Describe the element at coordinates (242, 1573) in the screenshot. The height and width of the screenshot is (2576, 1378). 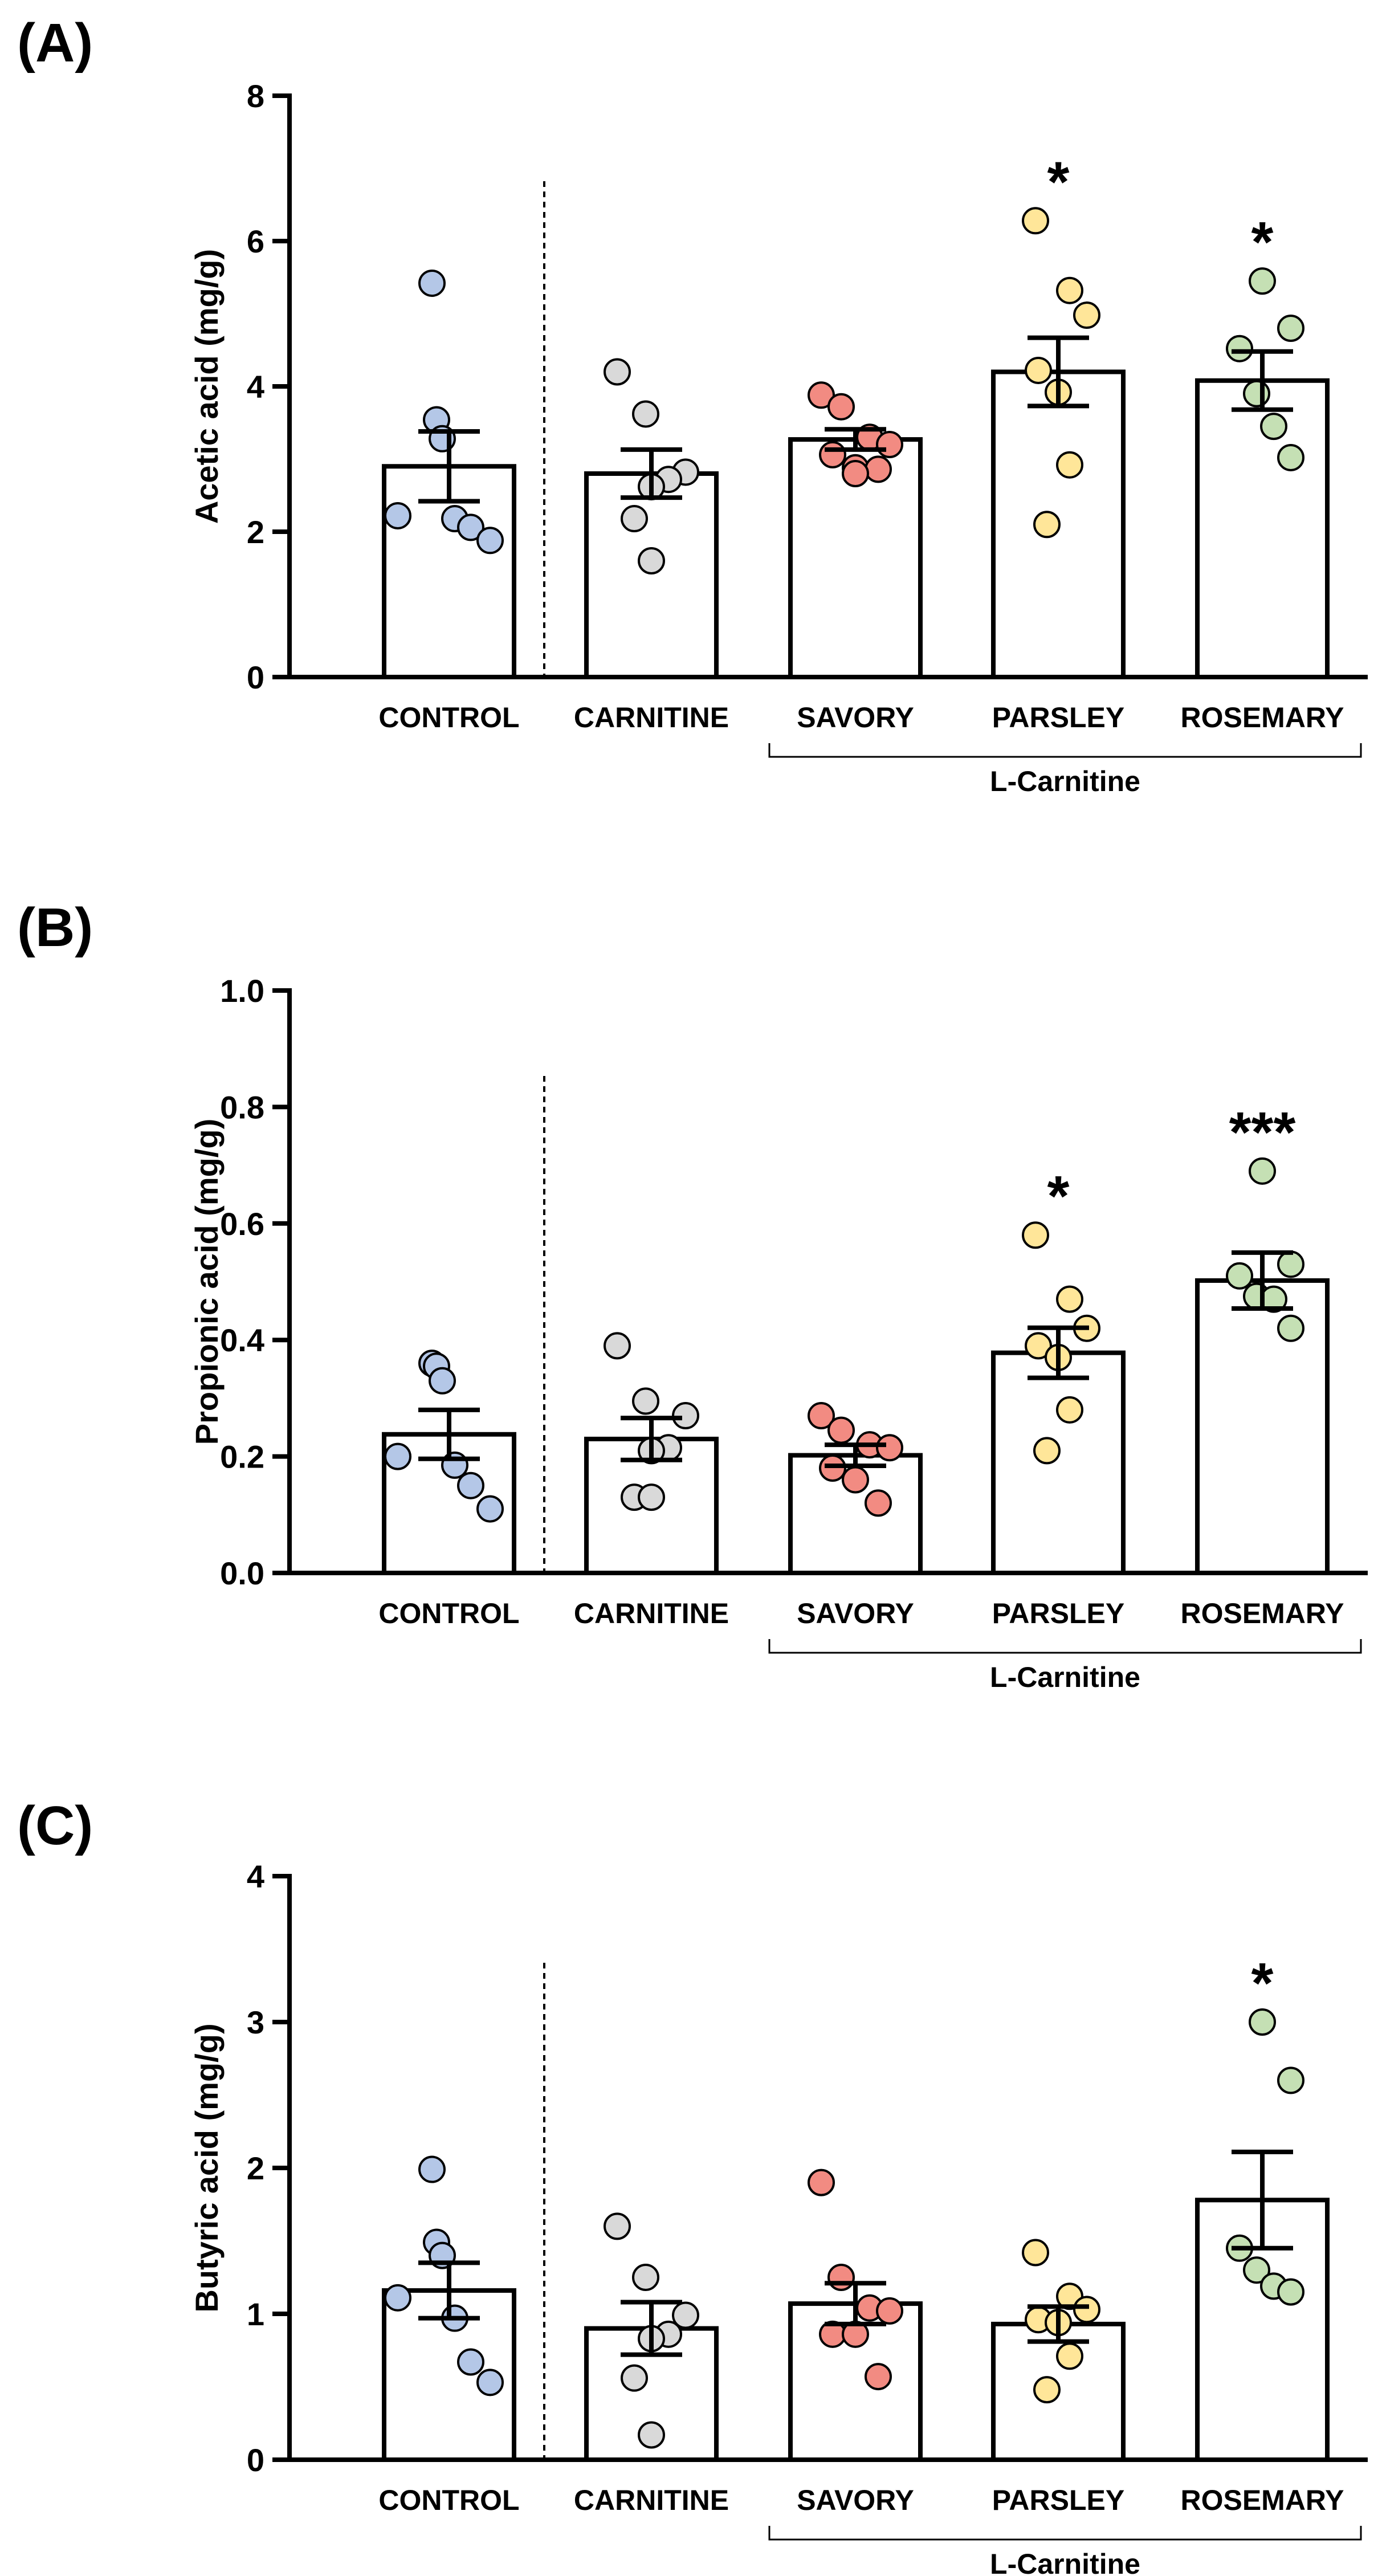
I see `y-tick-label: 0.0` at that location.